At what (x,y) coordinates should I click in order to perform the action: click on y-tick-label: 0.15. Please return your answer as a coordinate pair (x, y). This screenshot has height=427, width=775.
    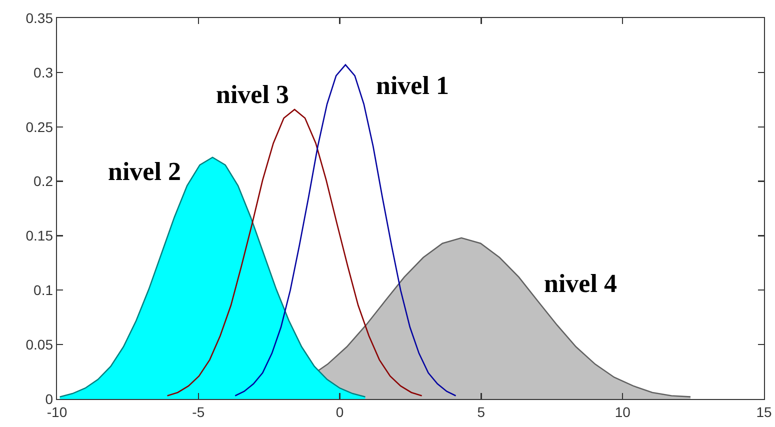
    Looking at the image, I should click on (40, 236).